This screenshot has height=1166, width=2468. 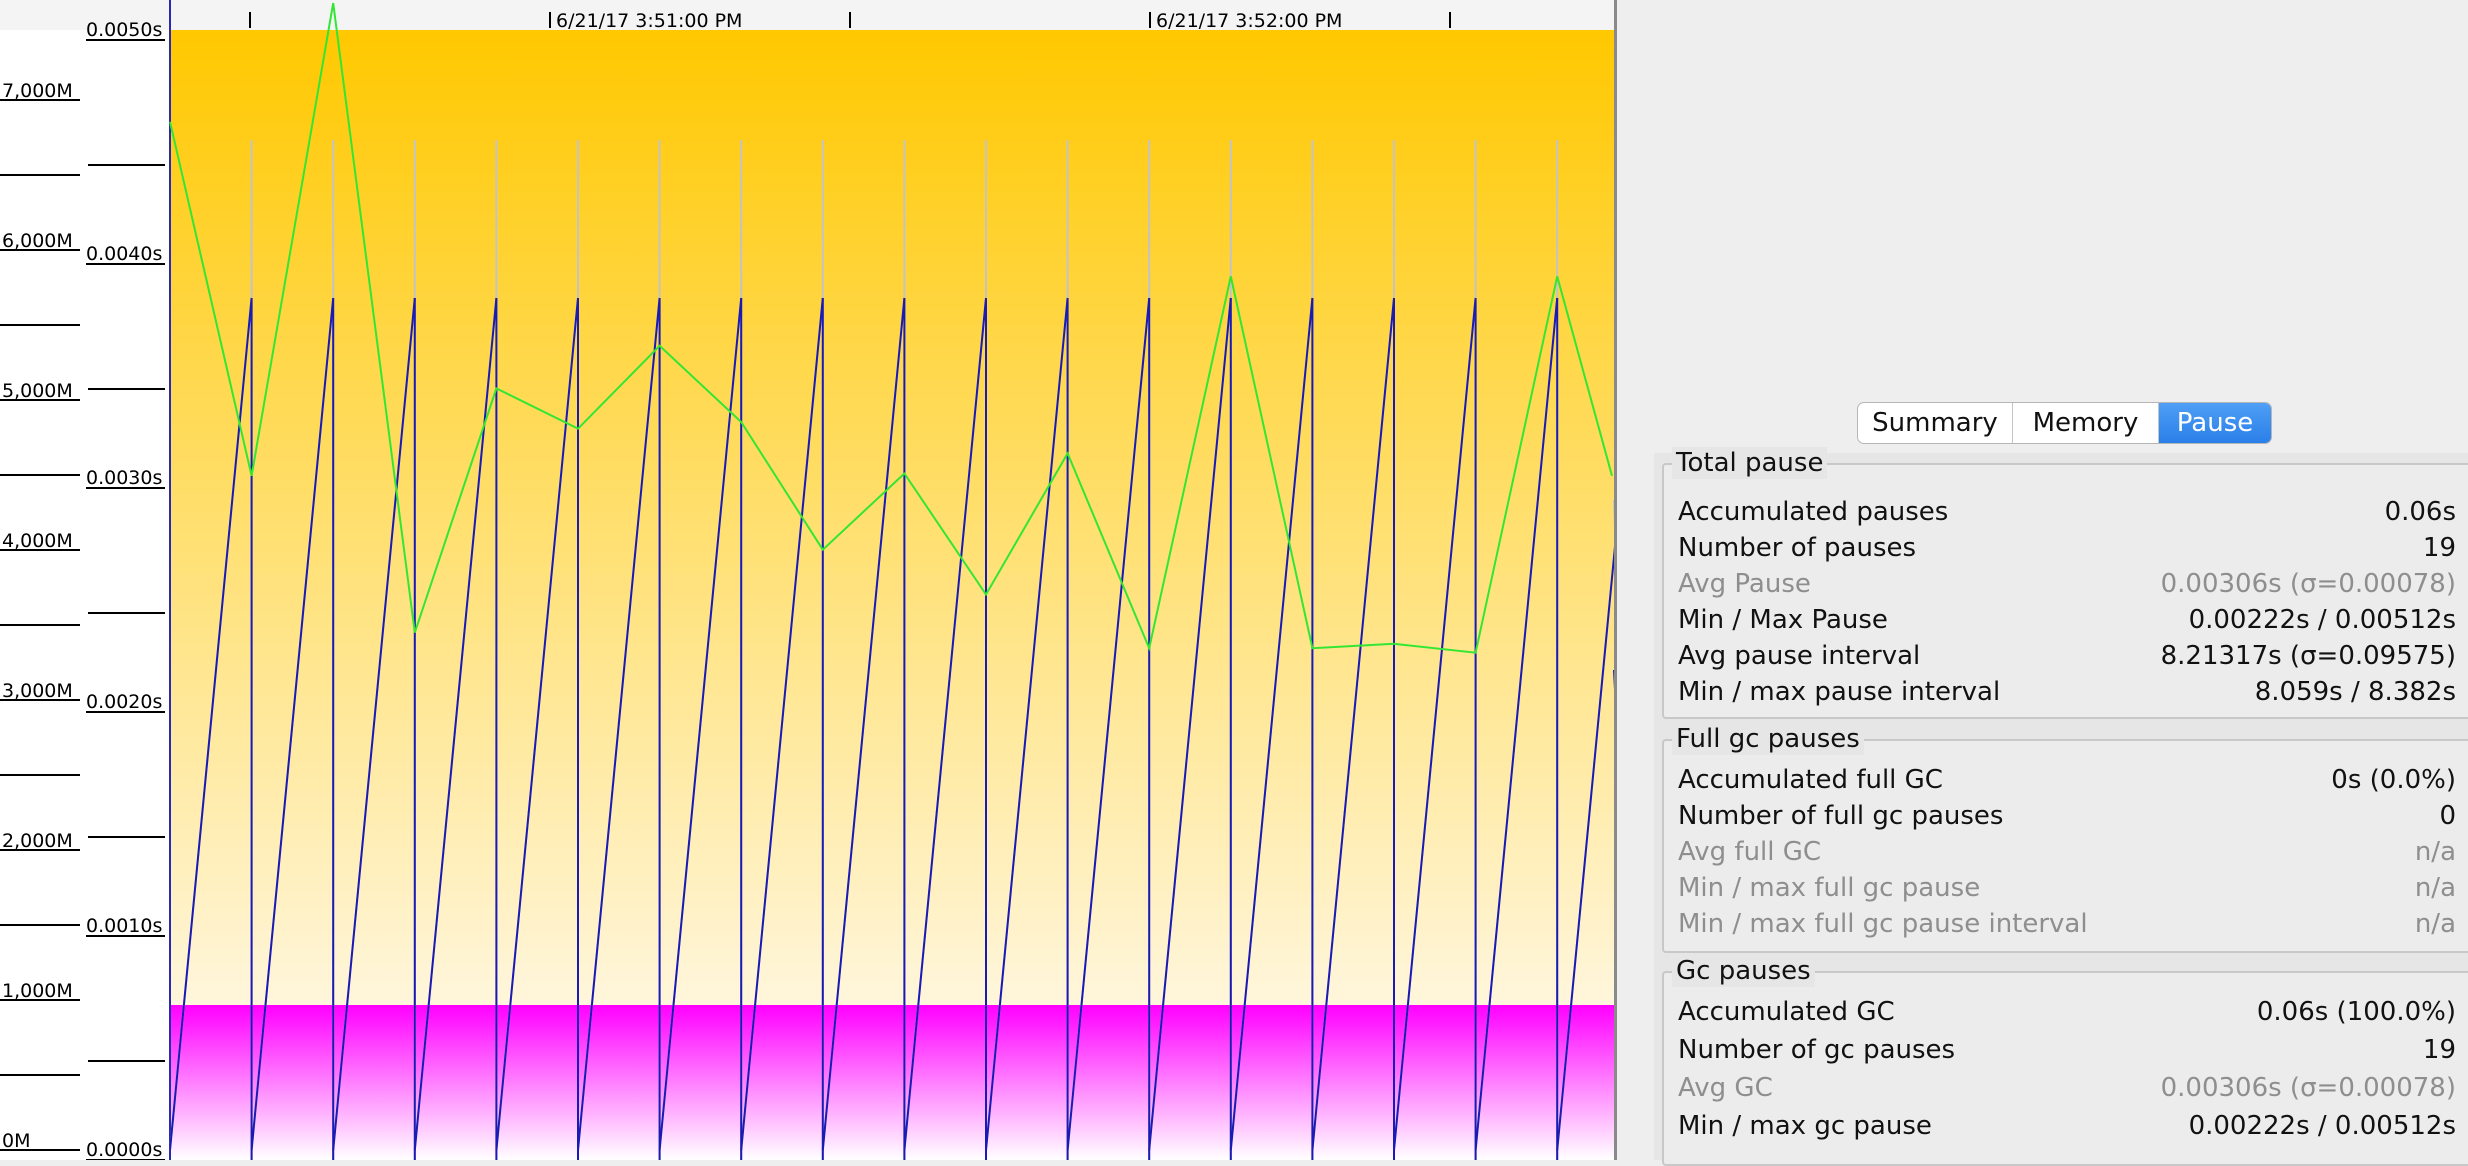 I want to click on tab-pause: Pause, so click(x=2215, y=423).